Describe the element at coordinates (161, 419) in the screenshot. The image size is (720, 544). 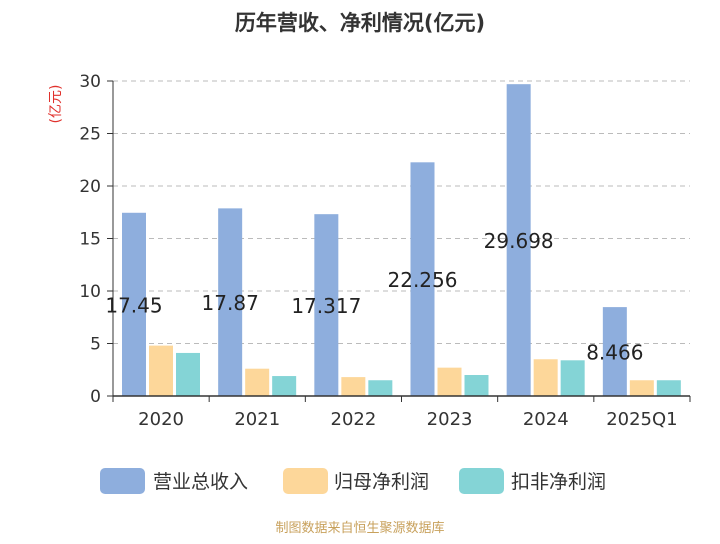
I see `x-tick-label: 2020` at that location.